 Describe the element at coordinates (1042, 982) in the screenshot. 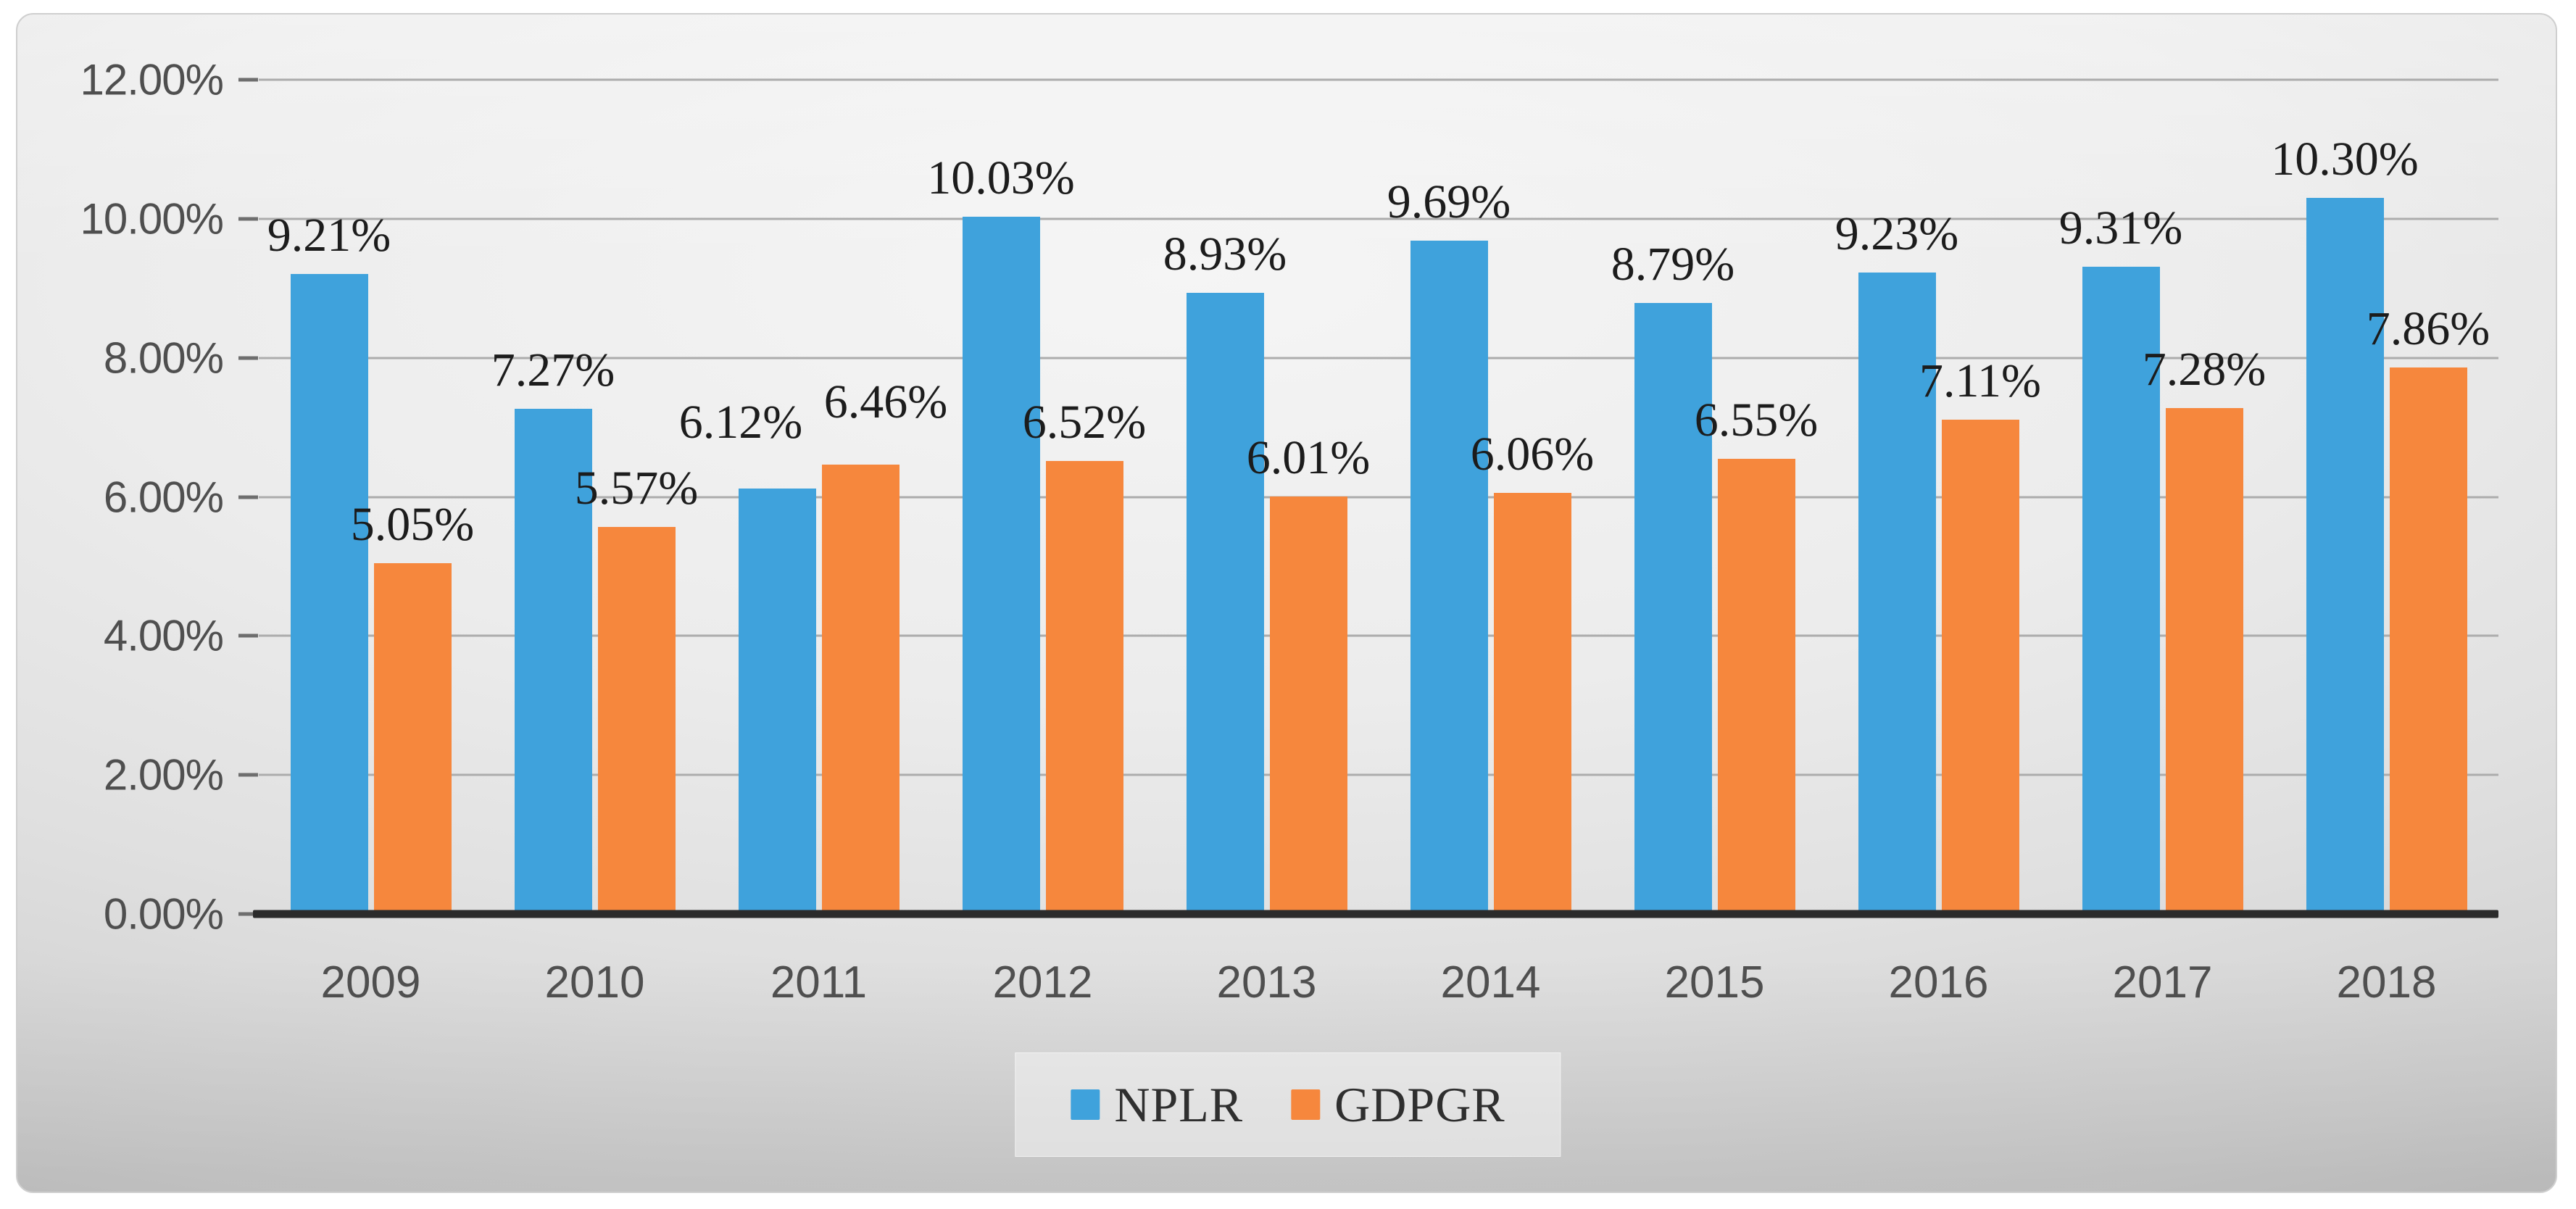

I see `x-axis-label-2012: 2012` at that location.